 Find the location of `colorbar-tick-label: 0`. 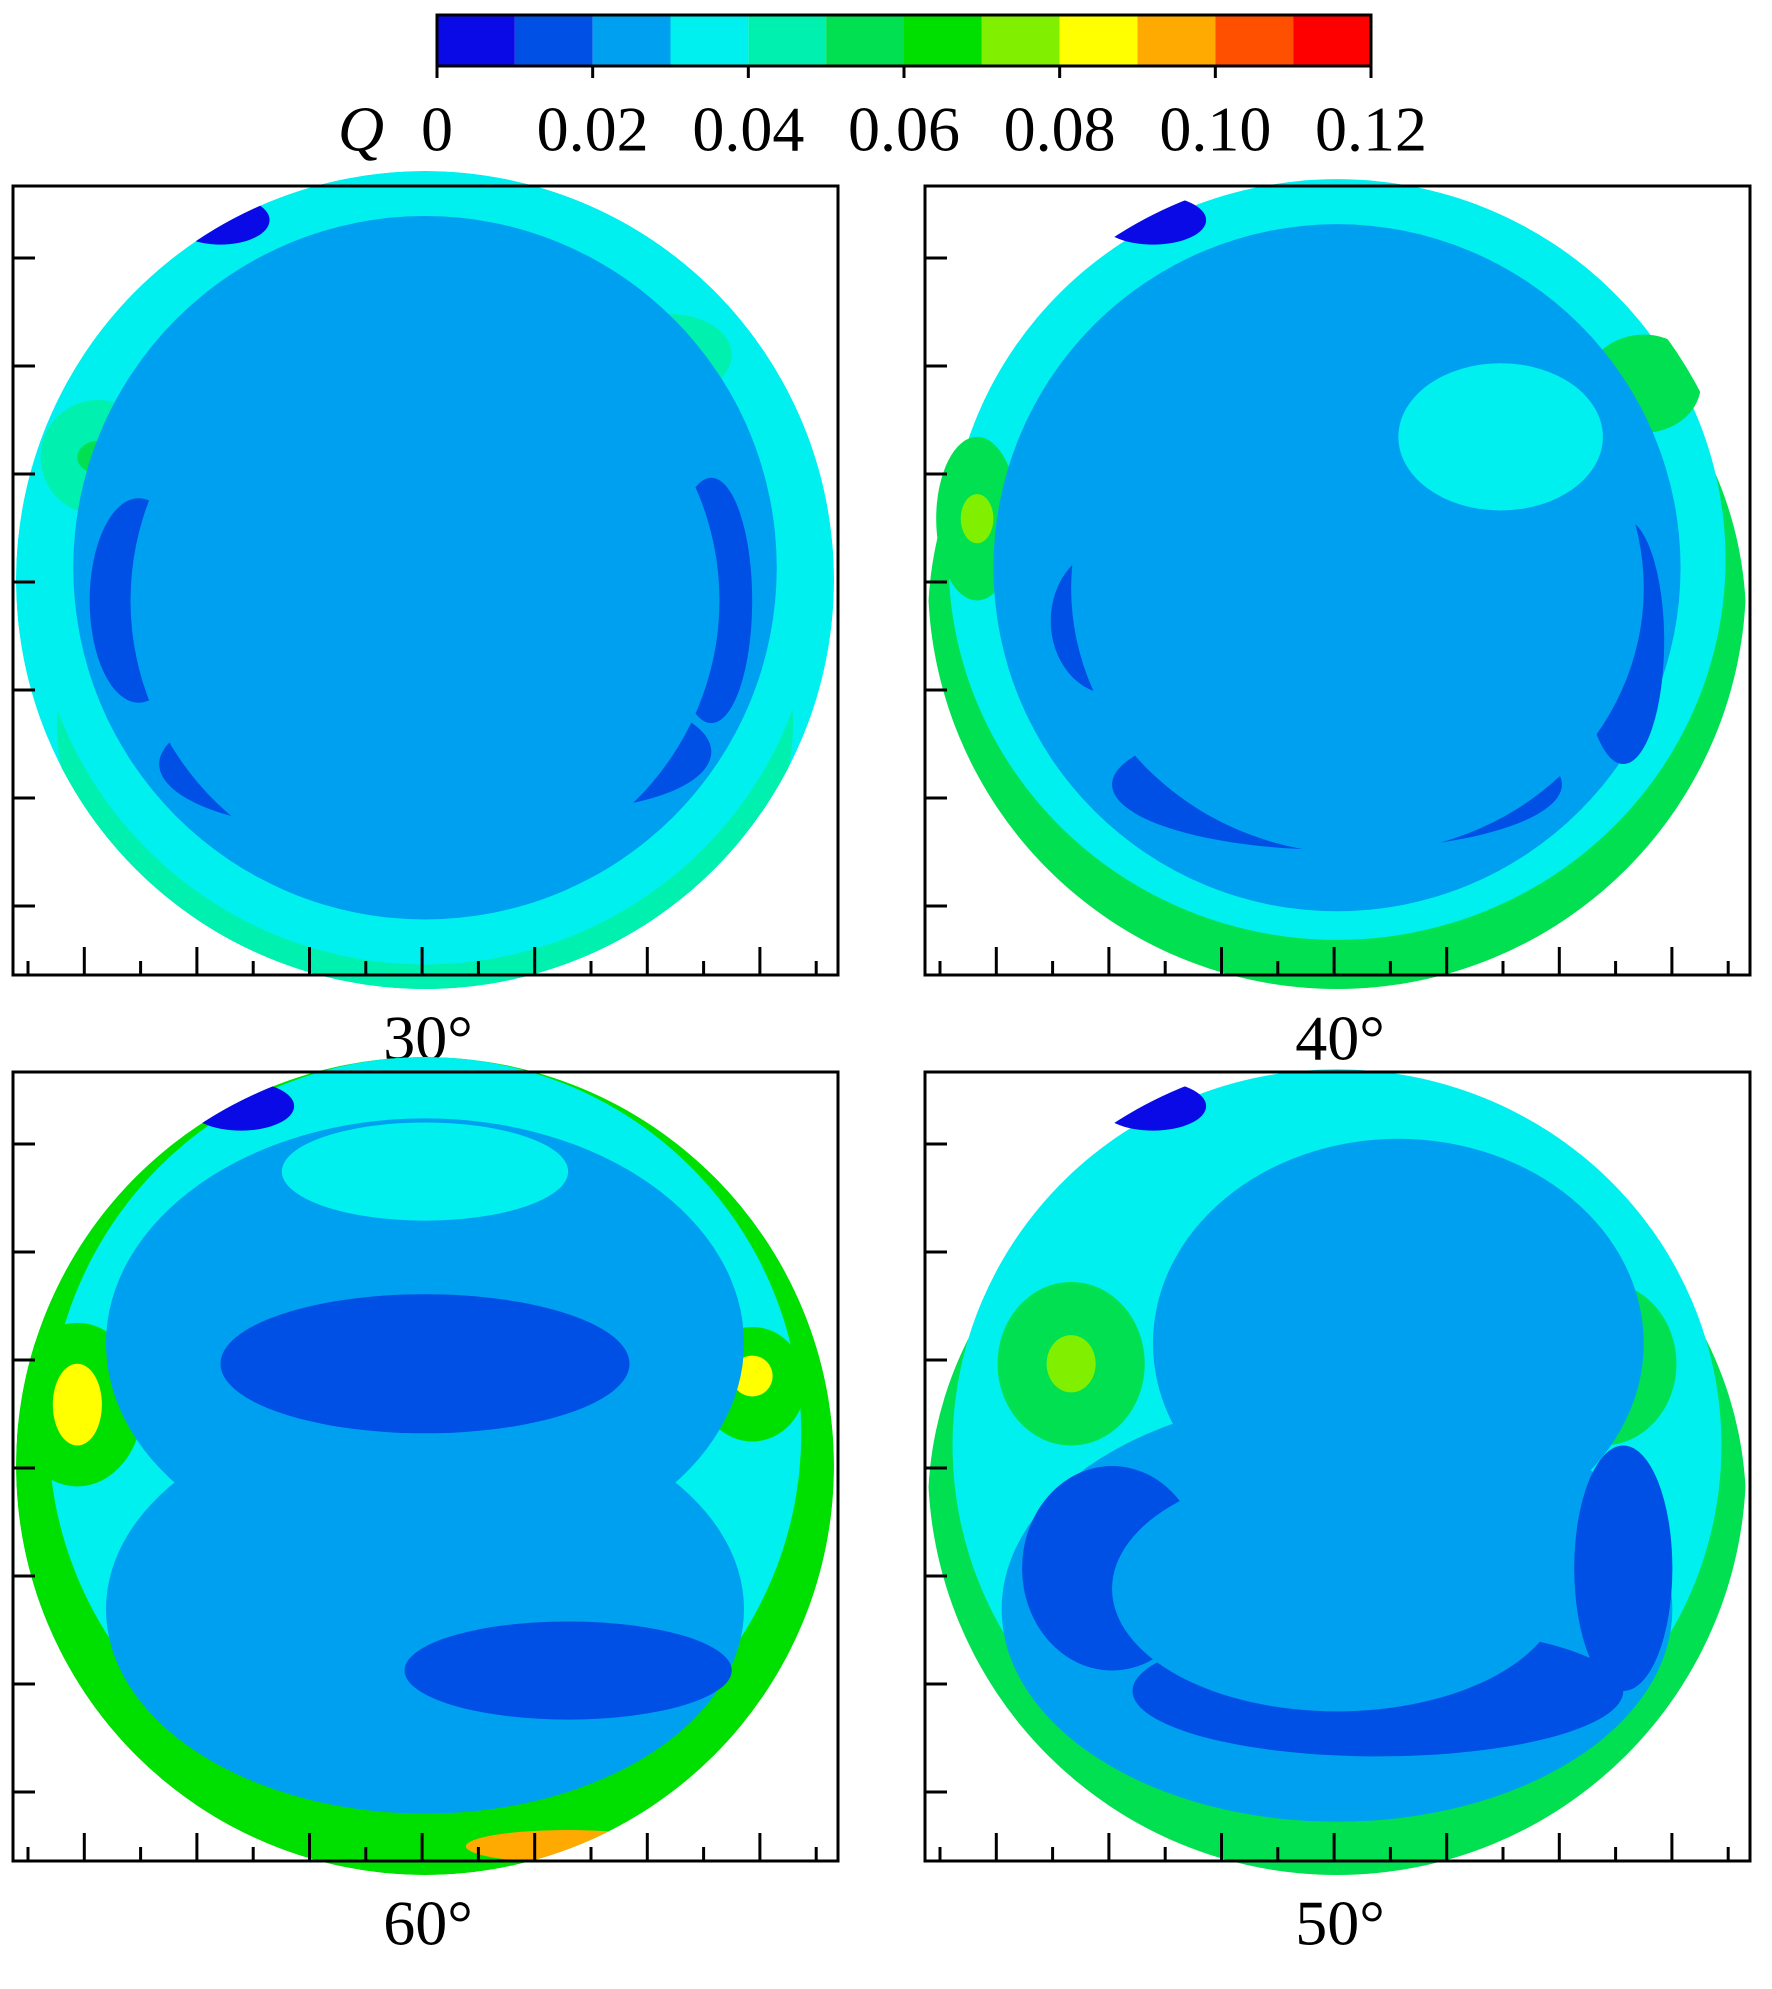

colorbar-tick-label: 0 is located at coordinates (437, 129).